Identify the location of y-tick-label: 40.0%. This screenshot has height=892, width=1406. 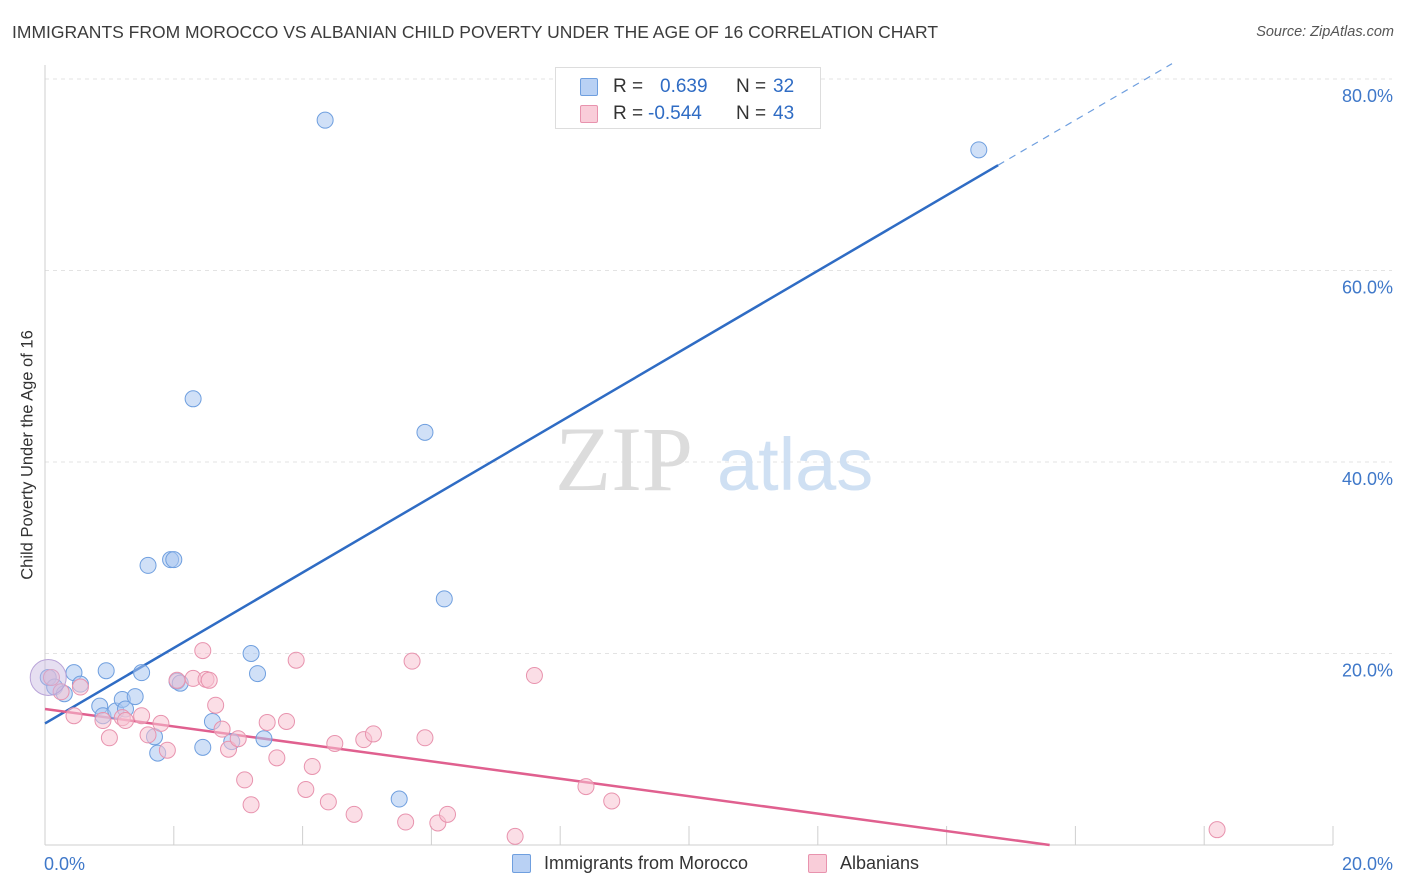
(1367, 479).